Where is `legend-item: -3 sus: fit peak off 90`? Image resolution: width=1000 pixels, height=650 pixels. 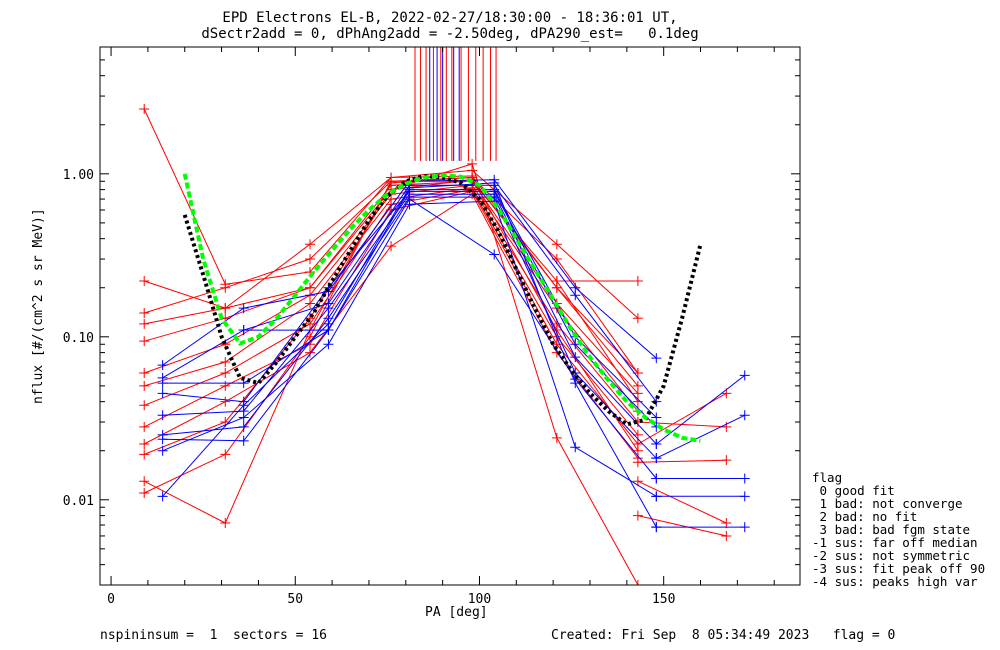 legend-item: -3 sus: fit peak off 90 is located at coordinates (899, 568).